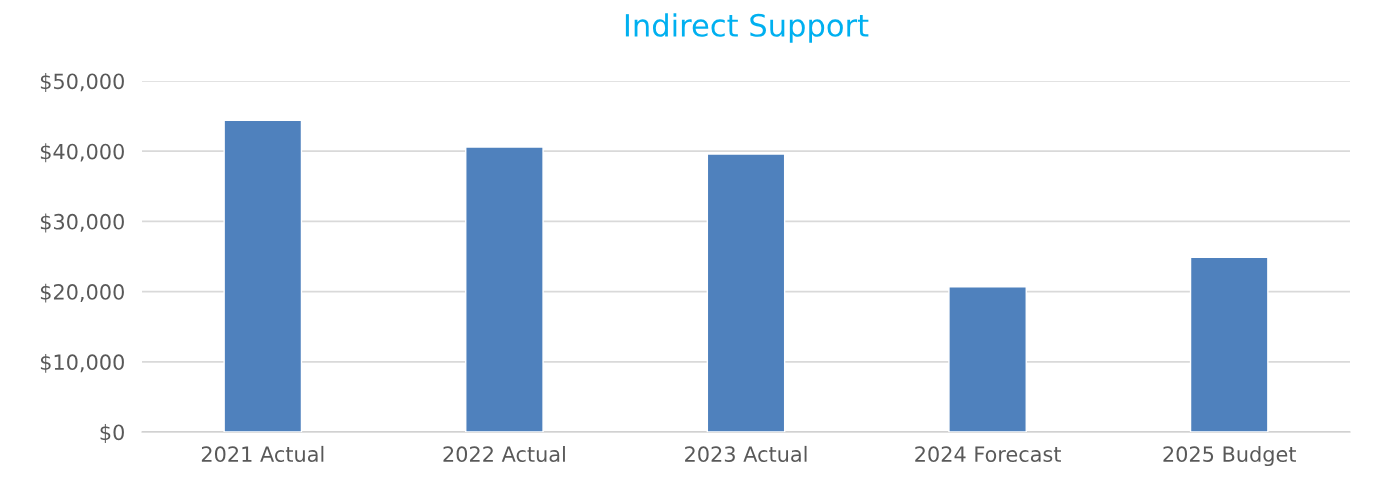 This screenshot has height=494, width=1385. What do you see at coordinates (112, 433) in the screenshot?
I see `y-tick-label: $0` at bounding box center [112, 433].